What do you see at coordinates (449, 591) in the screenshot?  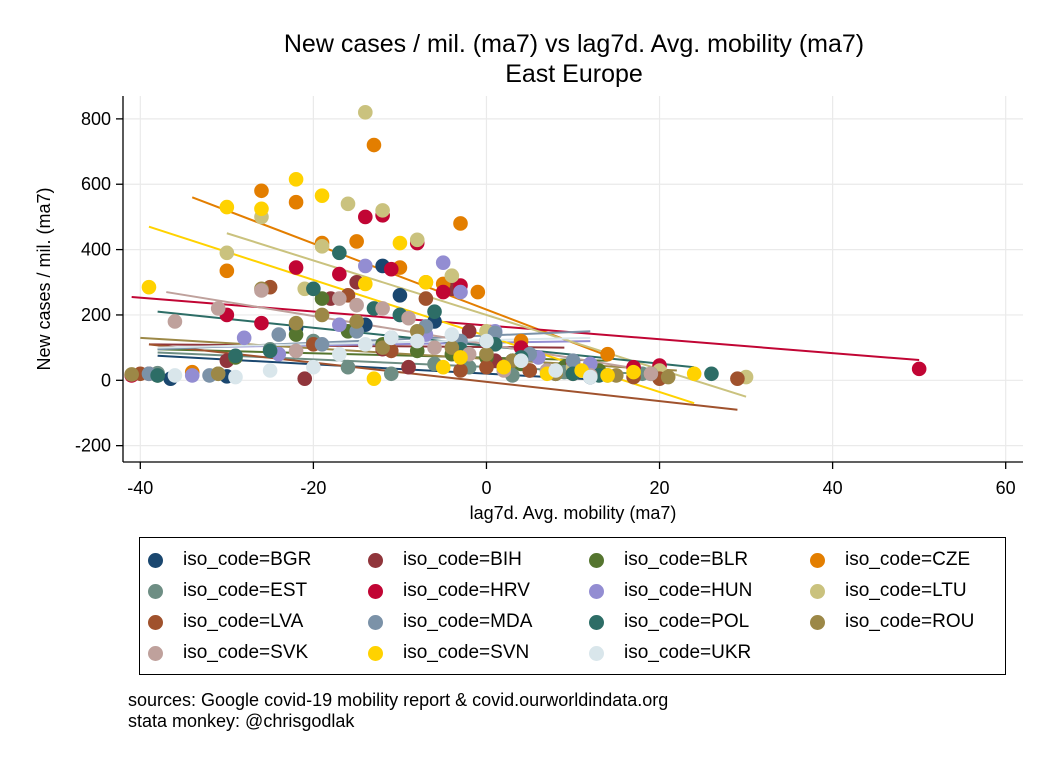 I see `legend-item: iso_code=HRV` at bounding box center [449, 591].